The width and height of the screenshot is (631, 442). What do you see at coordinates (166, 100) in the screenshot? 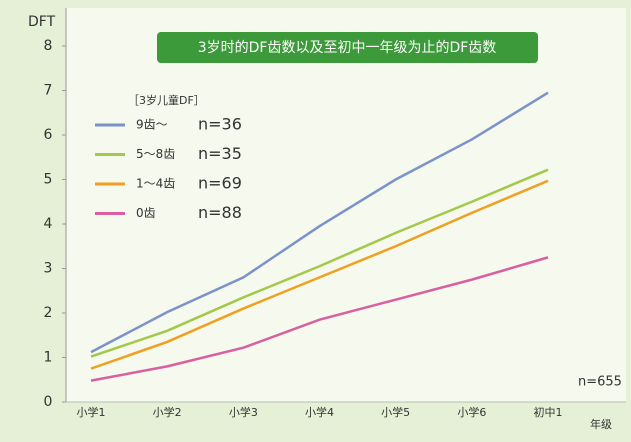
I see `legend-title: ［3岁儿童DF］` at bounding box center [166, 100].